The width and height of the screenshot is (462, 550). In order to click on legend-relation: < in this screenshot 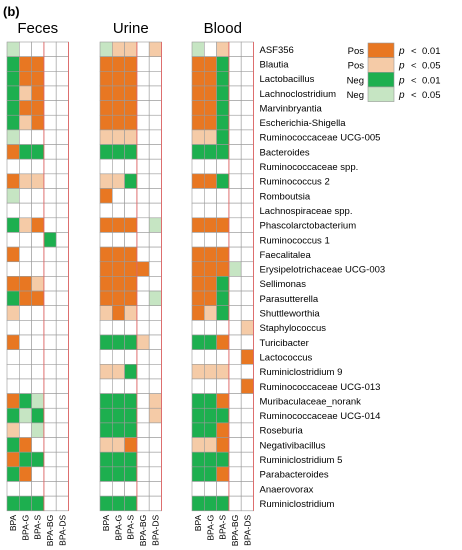, I will do `click(414, 66)`.